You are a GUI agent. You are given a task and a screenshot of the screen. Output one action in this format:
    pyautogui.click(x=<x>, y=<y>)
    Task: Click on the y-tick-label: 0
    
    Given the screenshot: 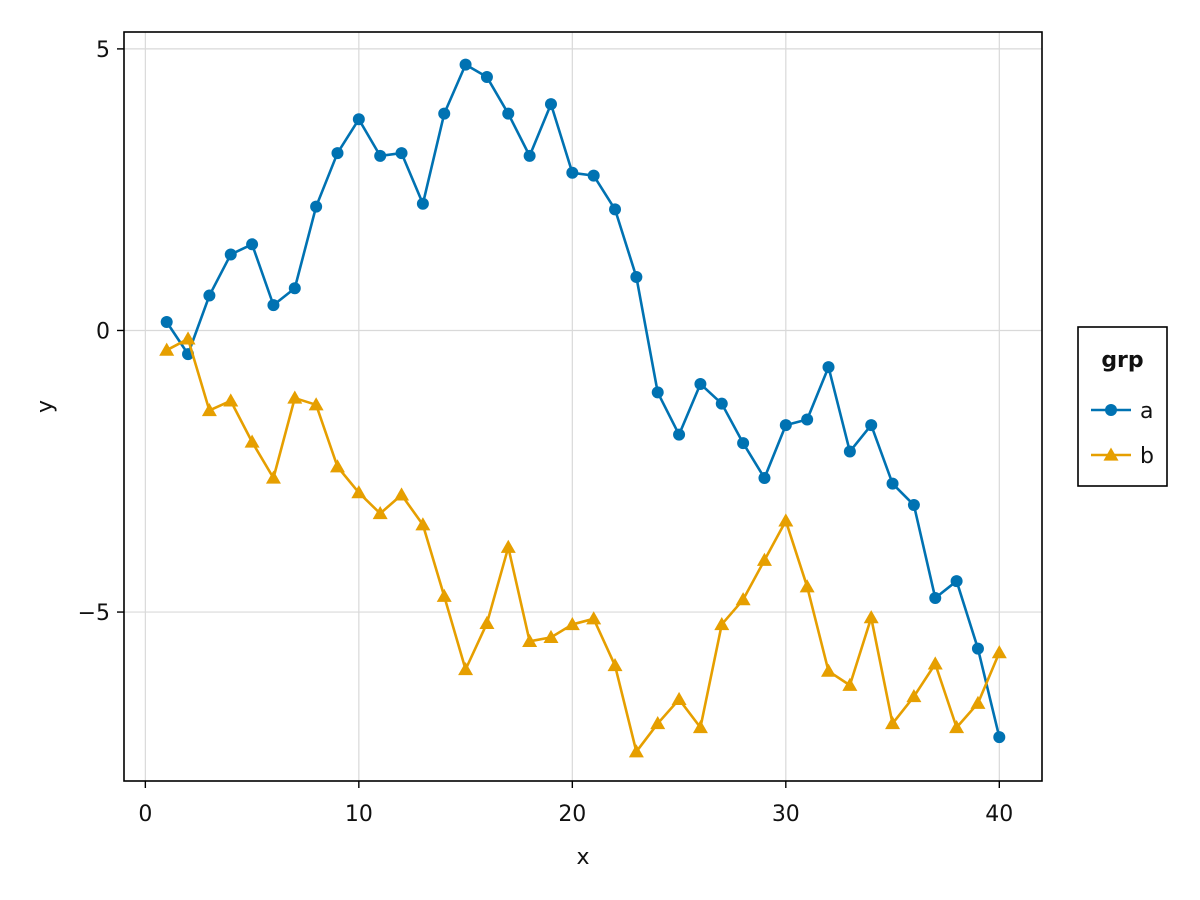 What is the action you would take?
    pyautogui.click(x=103, y=331)
    